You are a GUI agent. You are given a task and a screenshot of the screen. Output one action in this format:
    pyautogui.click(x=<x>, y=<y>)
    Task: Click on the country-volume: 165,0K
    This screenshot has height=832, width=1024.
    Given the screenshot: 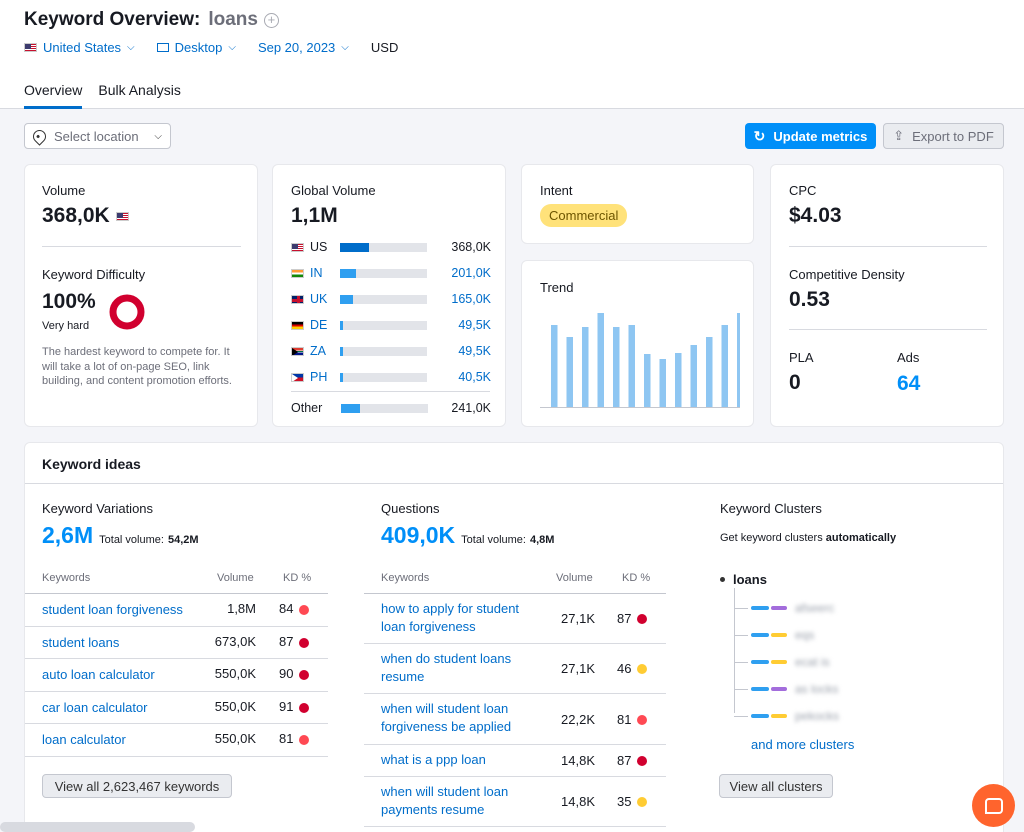 What is the action you would take?
    pyautogui.click(x=471, y=299)
    